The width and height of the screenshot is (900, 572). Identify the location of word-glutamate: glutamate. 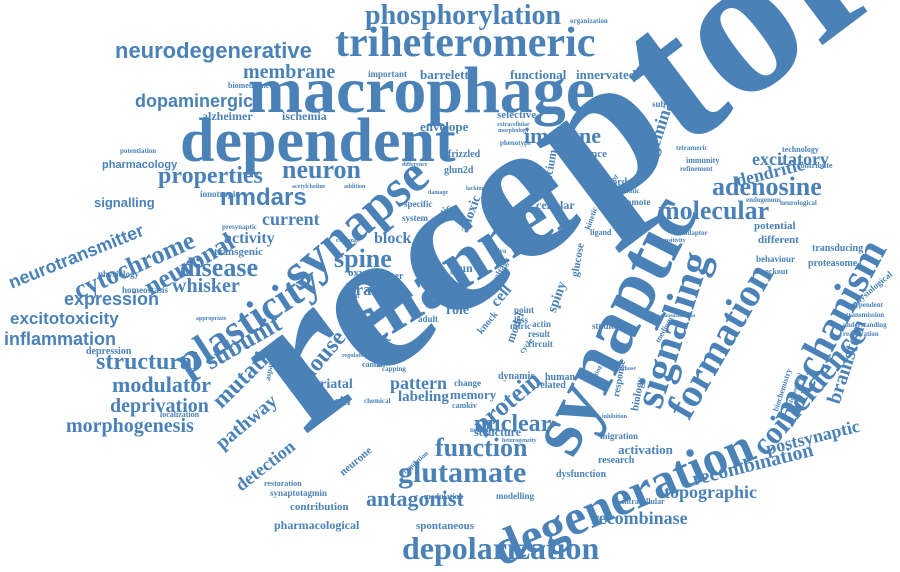
(462, 472).